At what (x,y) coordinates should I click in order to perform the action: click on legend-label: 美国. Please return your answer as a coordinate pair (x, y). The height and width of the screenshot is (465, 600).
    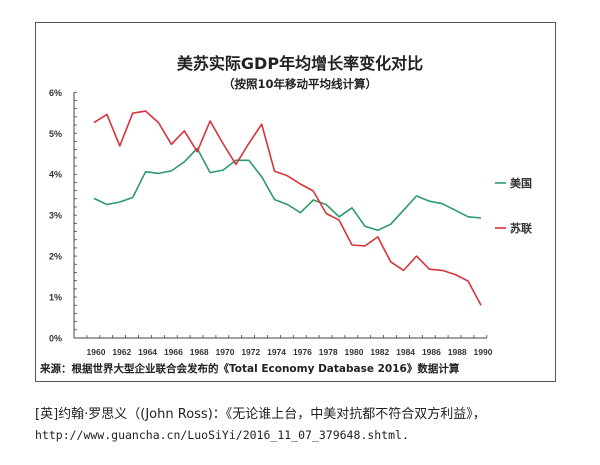
    Looking at the image, I should click on (521, 183).